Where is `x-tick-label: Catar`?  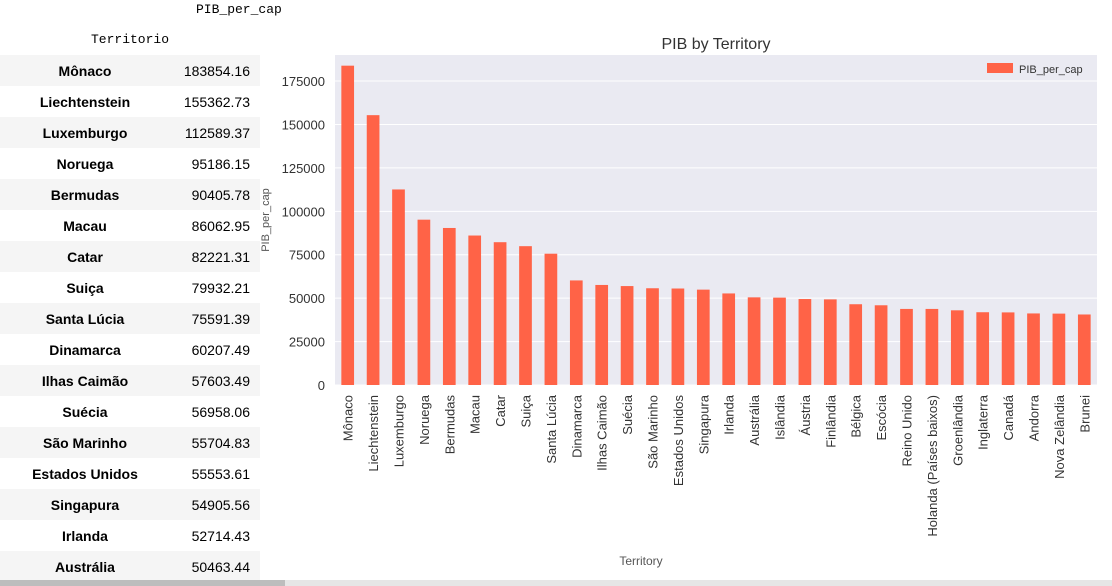 x-tick-label: Catar is located at coordinates (500, 410).